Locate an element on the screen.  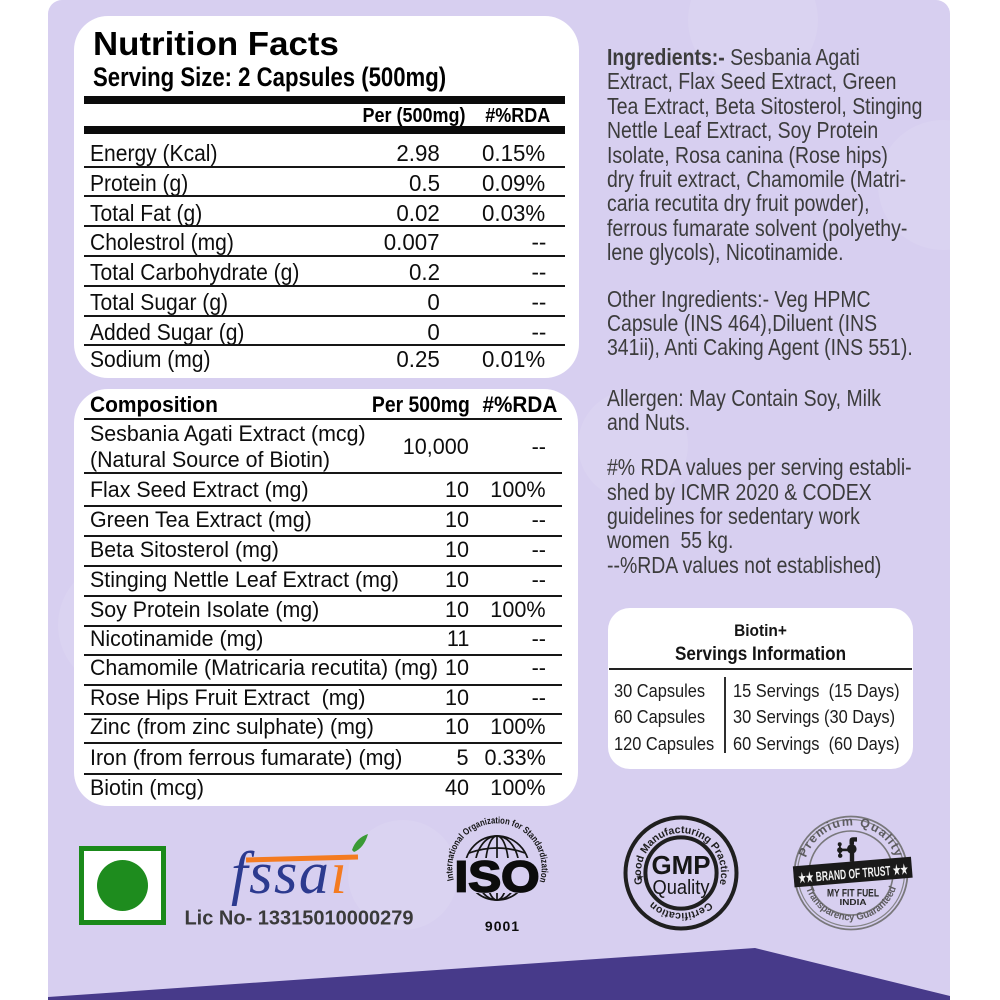
svg-text: fssaı is located at coordinates (290, 873).